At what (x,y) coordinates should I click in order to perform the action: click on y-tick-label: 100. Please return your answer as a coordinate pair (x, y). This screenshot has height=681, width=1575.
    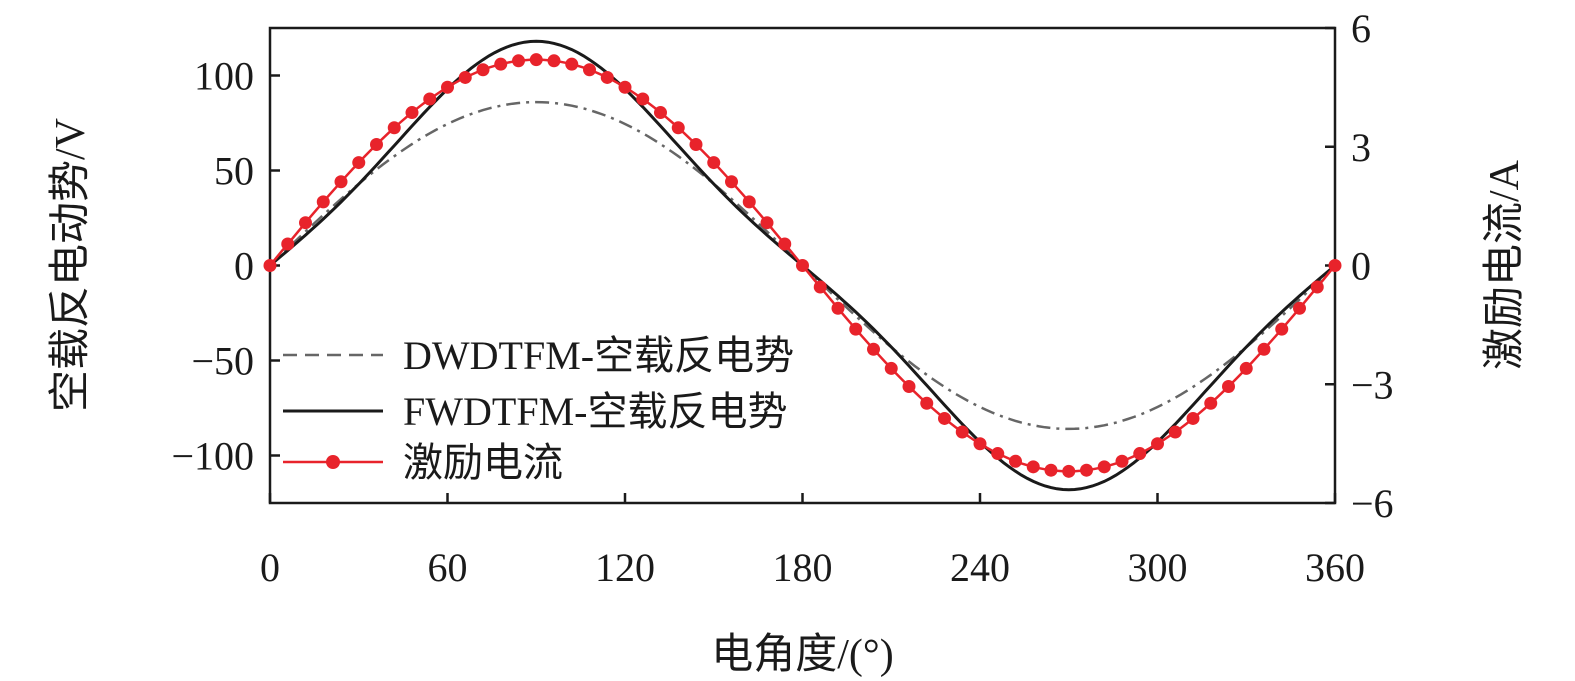
    Looking at the image, I should click on (224, 76).